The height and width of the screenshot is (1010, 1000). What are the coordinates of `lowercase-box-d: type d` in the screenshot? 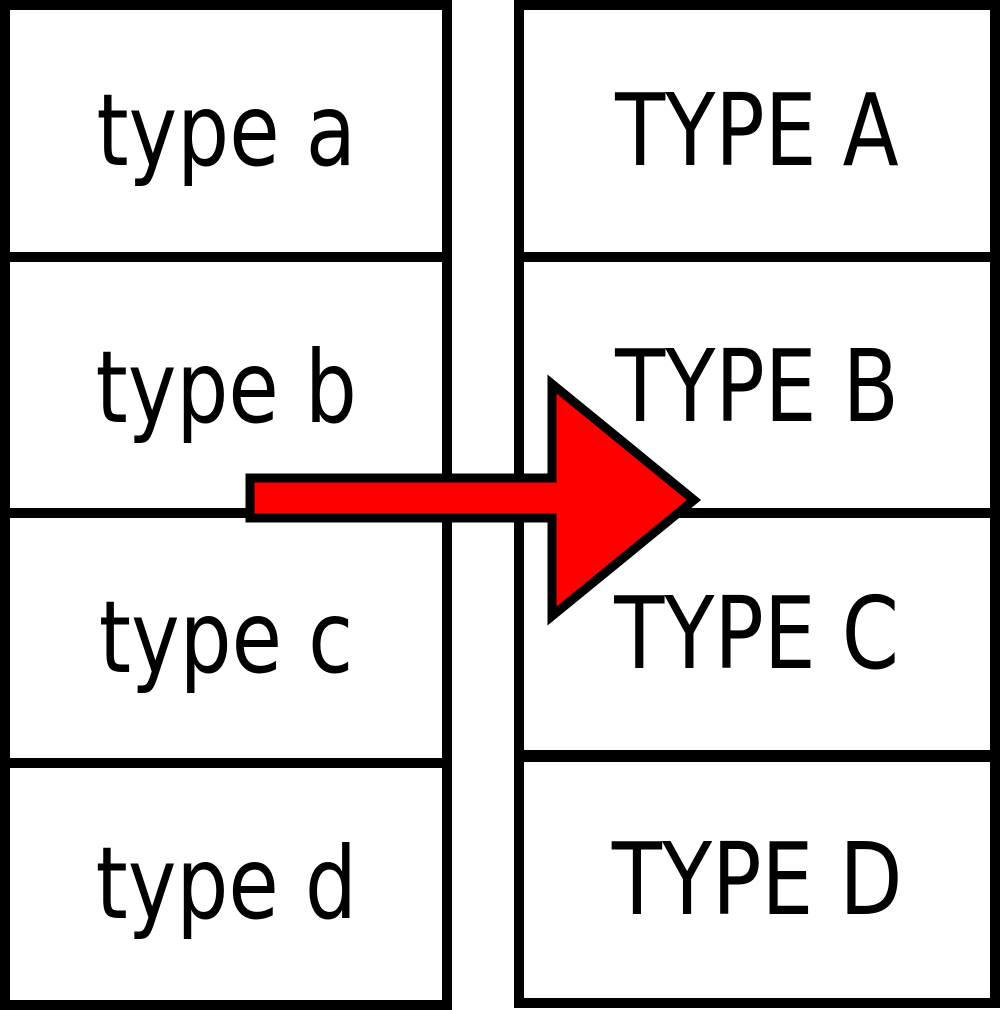 It's located at (226, 884).